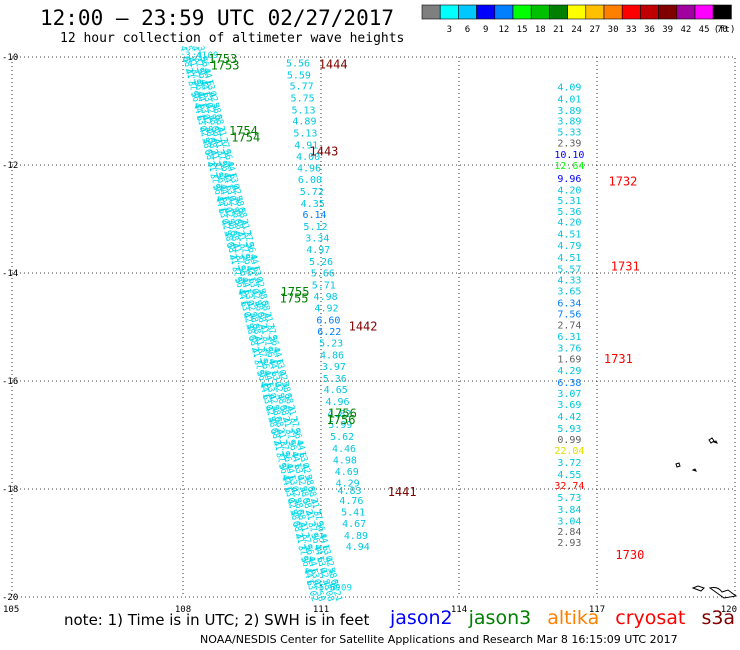 The width and height of the screenshot is (740, 650). Describe the element at coordinates (569, 179) in the screenshot. I see `east-track-value: 9.96` at that location.